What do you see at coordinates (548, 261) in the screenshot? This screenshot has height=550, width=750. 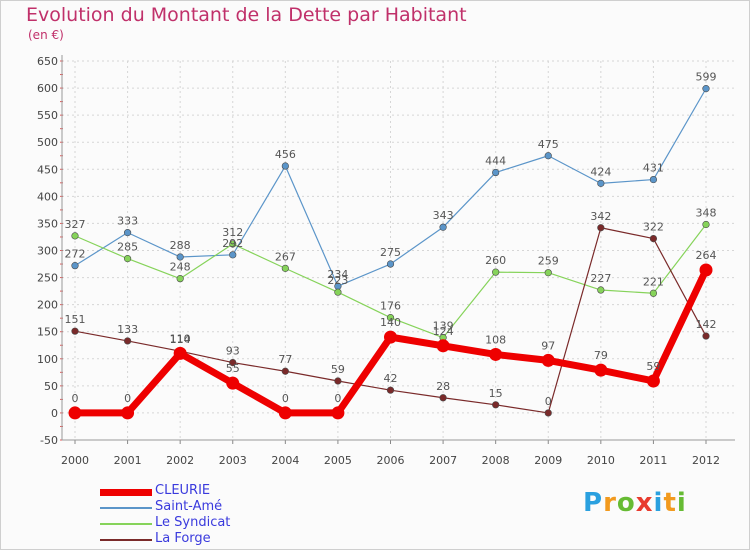 I see `data-label: 259` at bounding box center [548, 261].